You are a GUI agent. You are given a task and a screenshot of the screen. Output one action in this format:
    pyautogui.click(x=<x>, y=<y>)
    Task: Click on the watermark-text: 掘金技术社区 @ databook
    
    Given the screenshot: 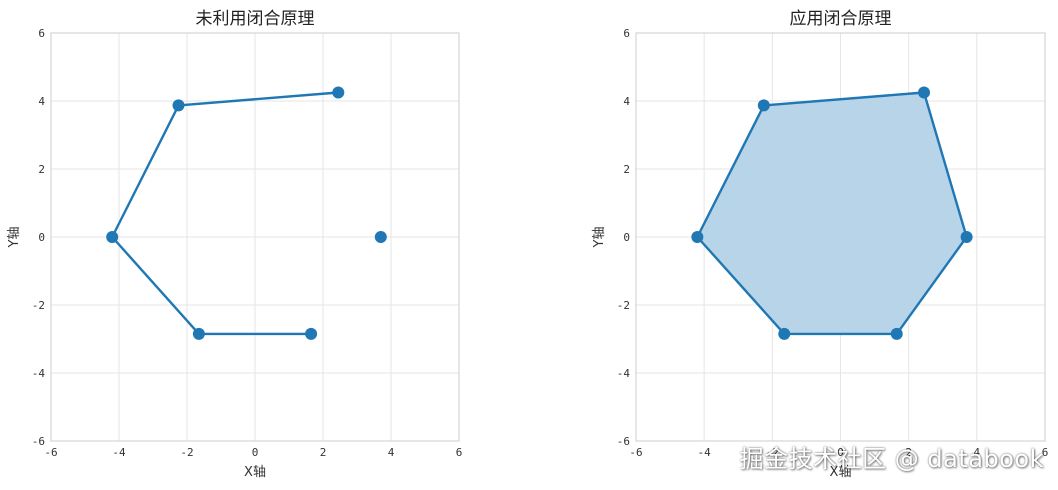 What is the action you would take?
    pyautogui.click(x=891, y=459)
    